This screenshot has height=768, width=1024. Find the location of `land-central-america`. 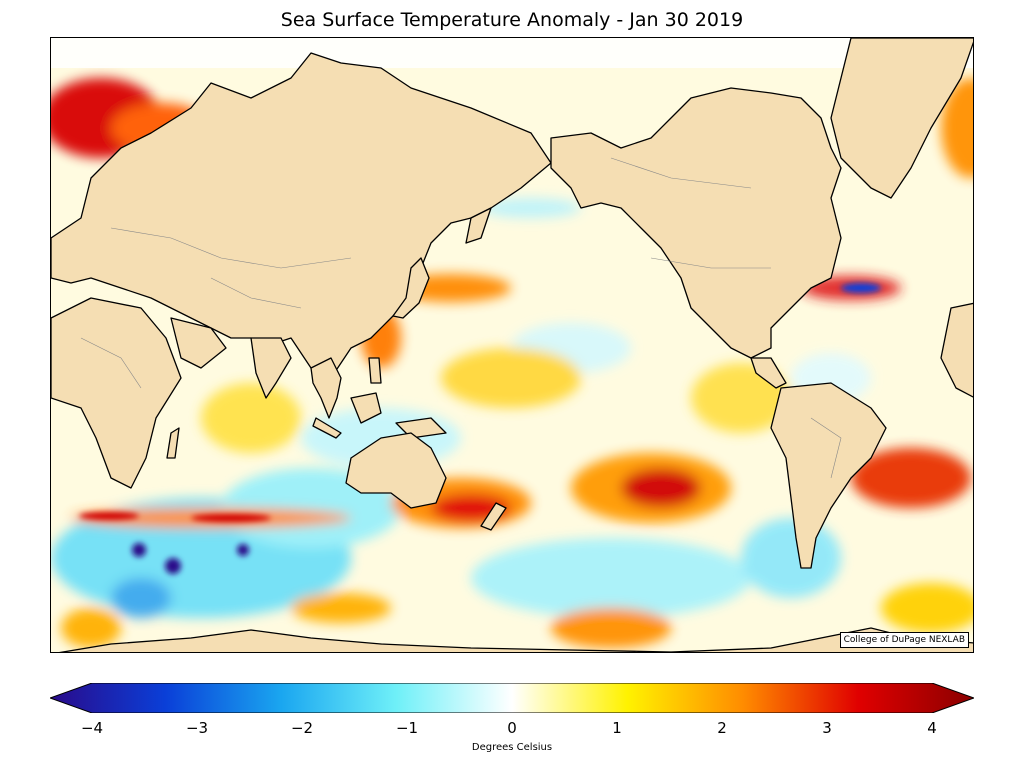

land-central-america is located at coordinates (768, 373).